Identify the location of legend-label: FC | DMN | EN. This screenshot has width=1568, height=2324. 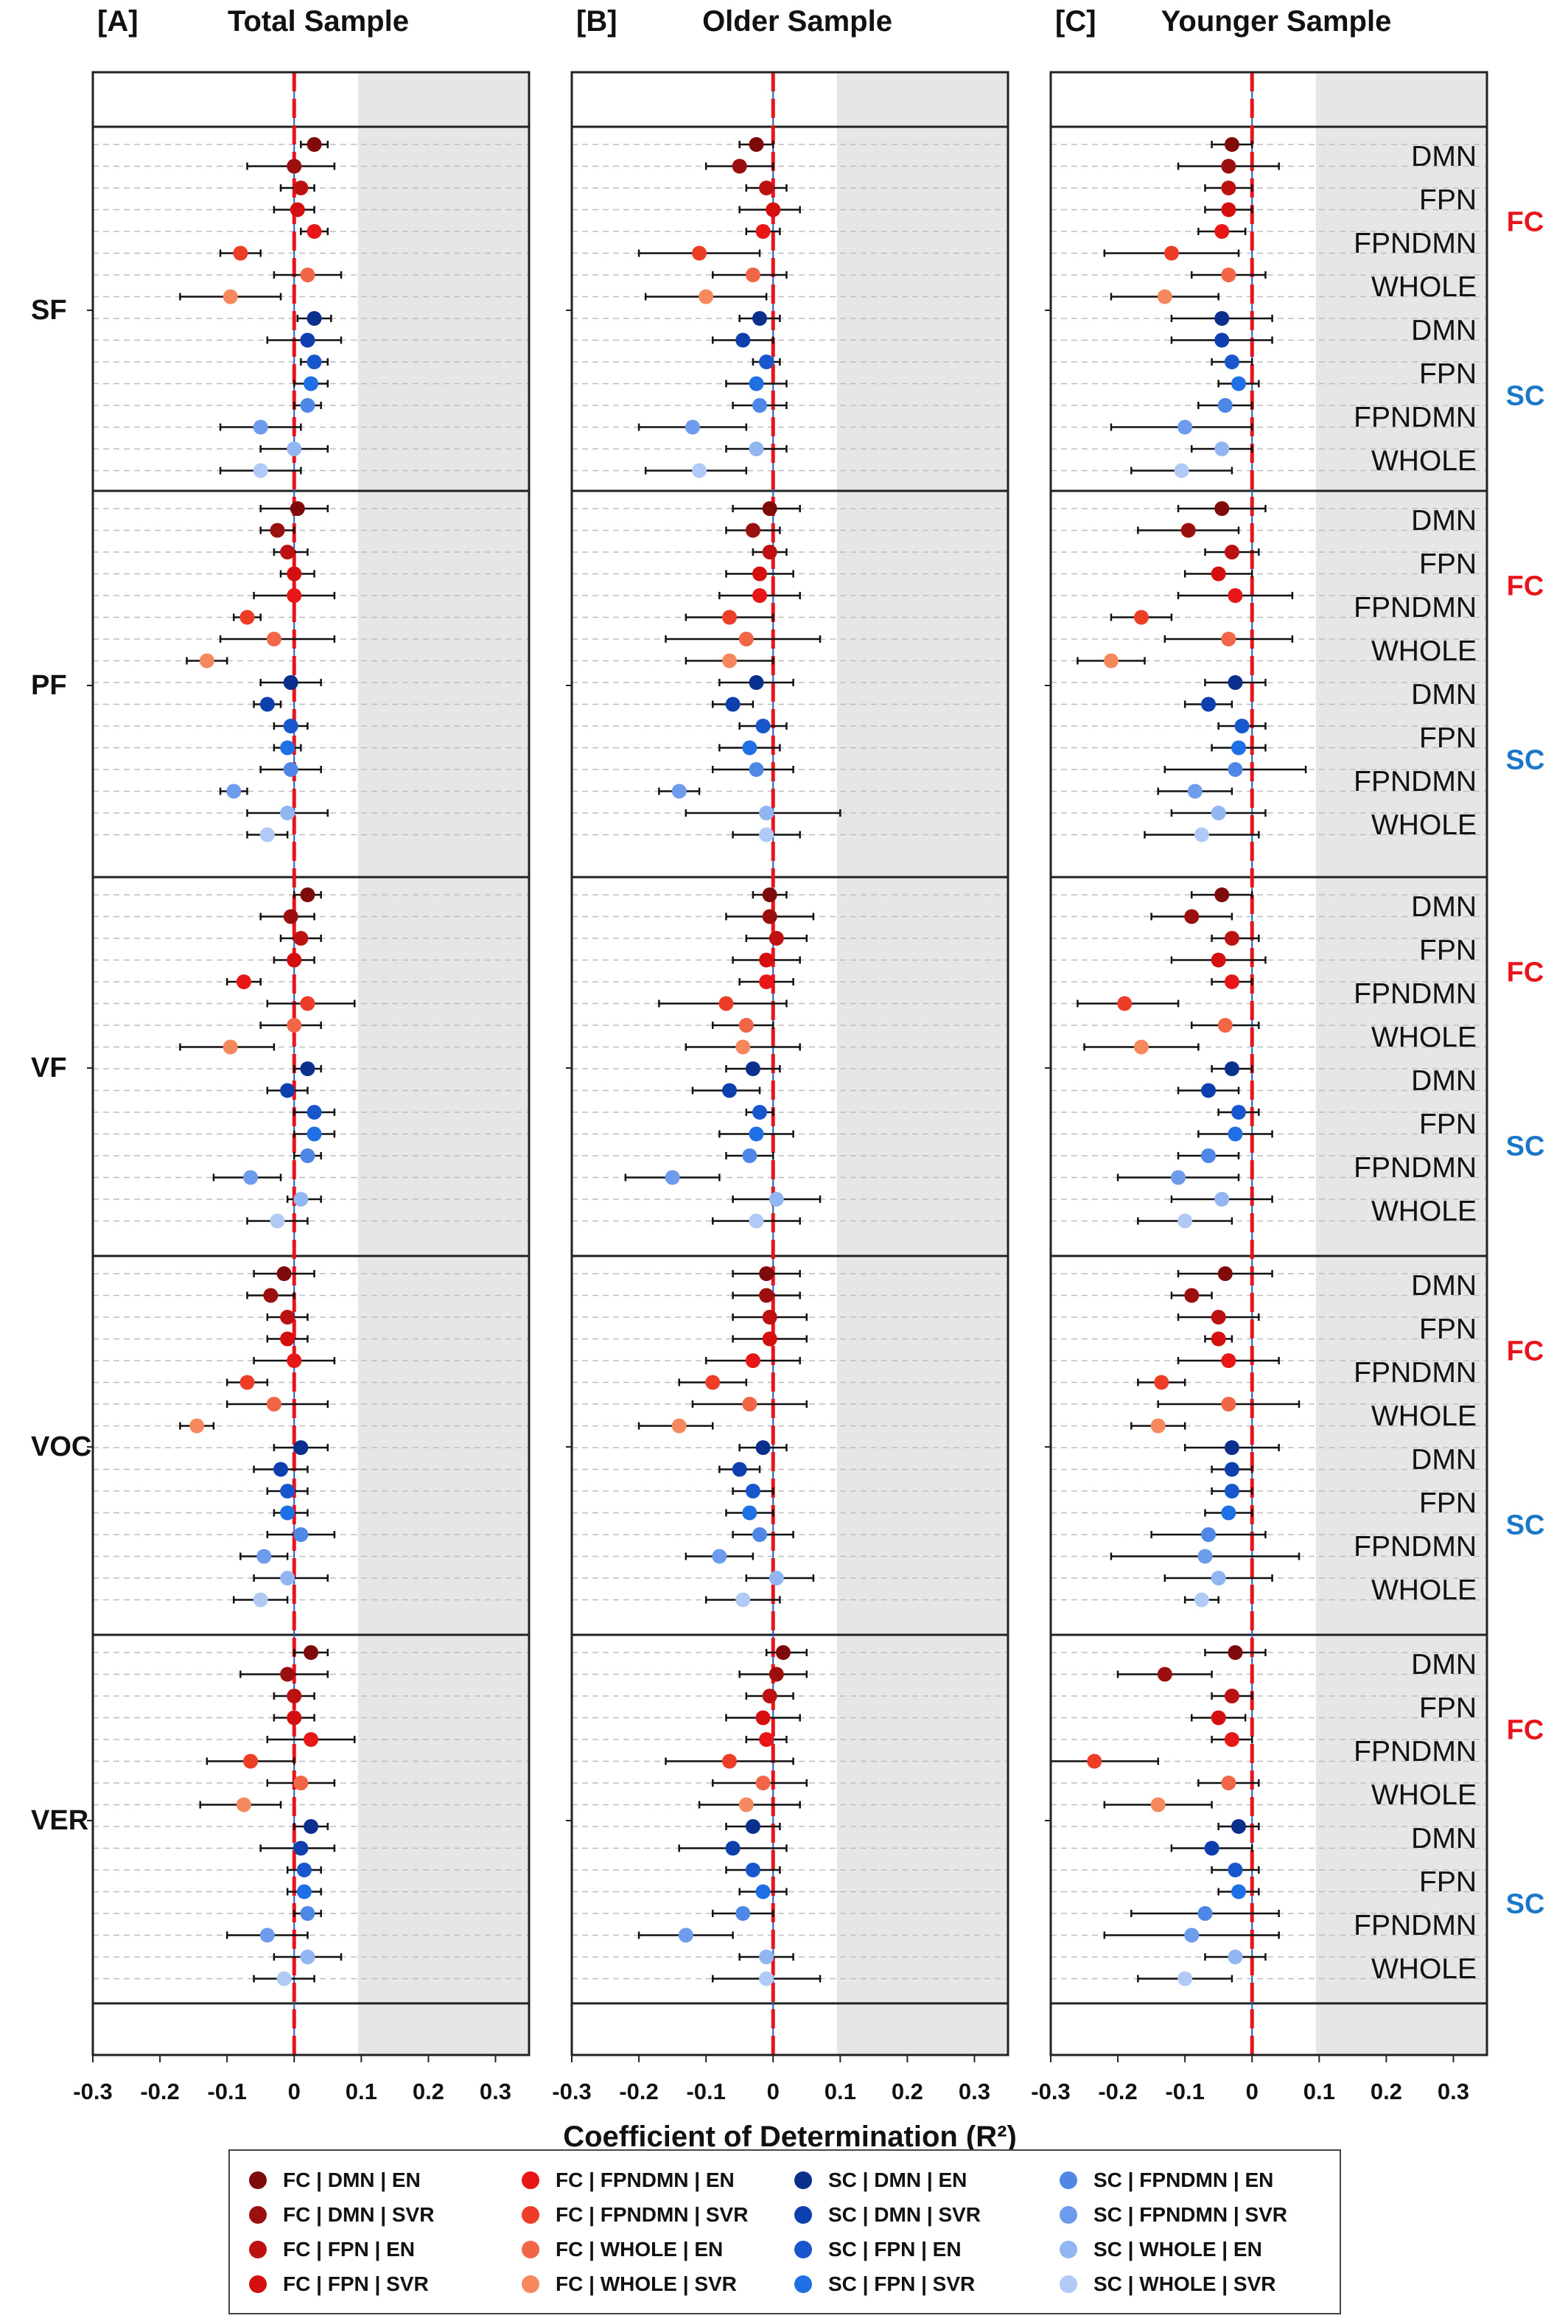
(352, 2179).